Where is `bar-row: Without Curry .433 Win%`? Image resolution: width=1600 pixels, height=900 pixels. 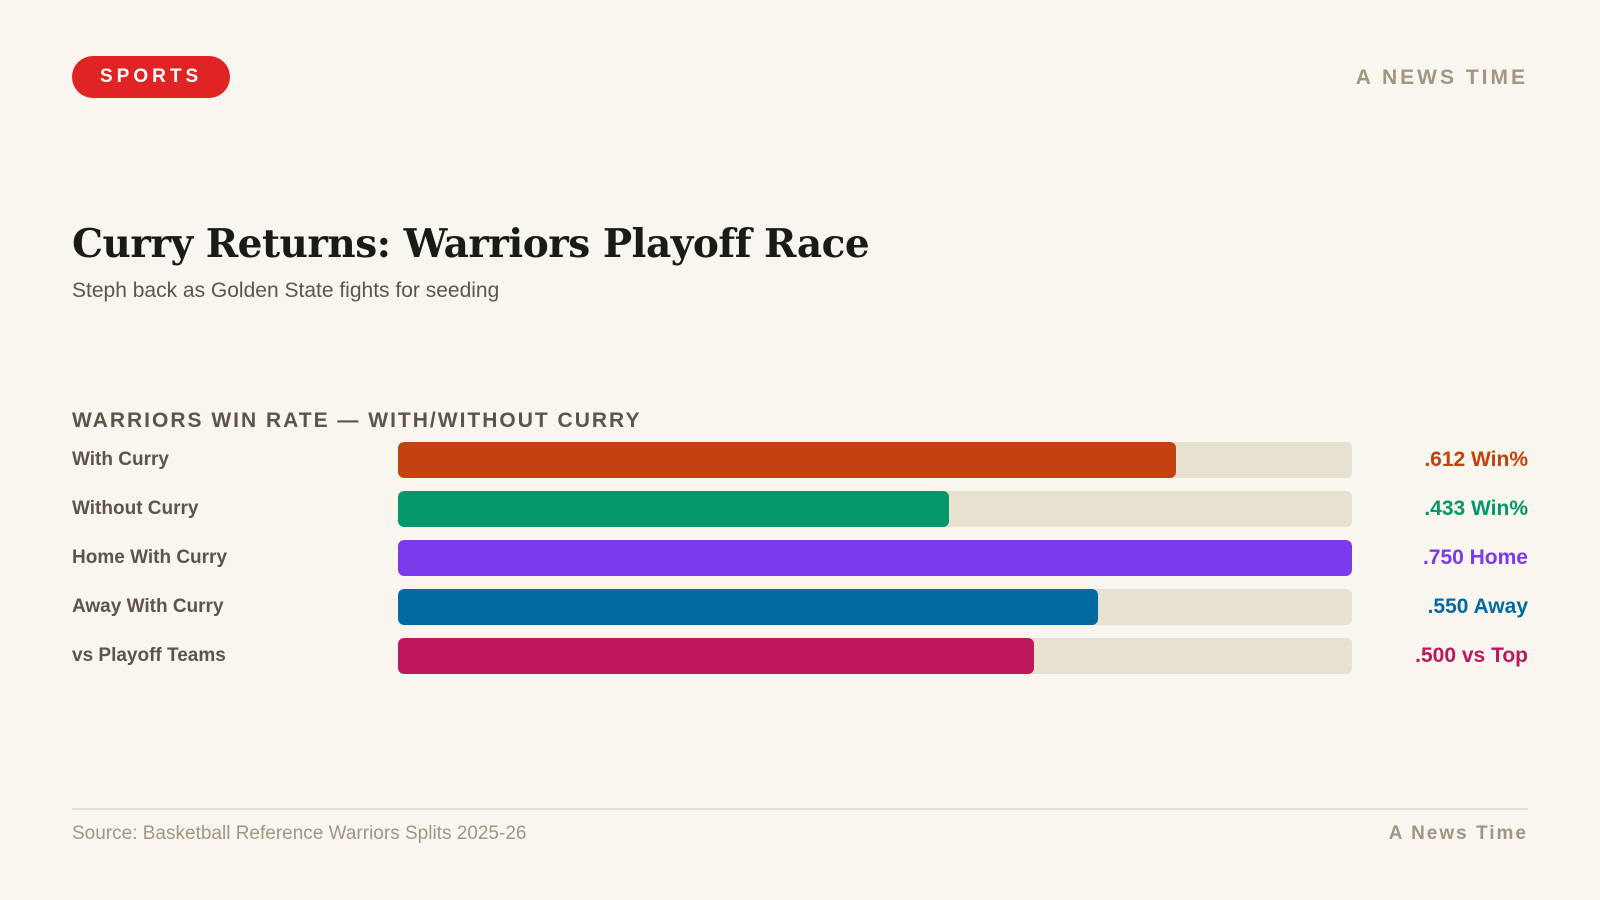
bar-row: Without Curry .433 Win% is located at coordinates (800, 509).